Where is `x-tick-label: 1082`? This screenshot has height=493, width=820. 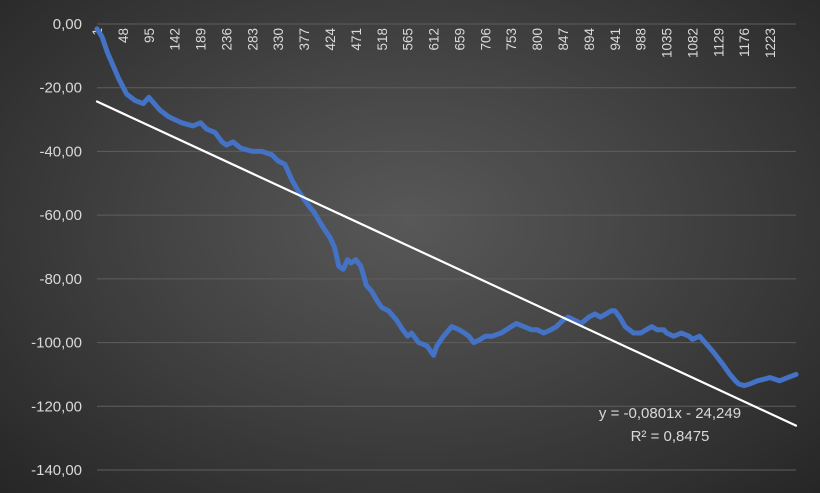
x-tick-label: 1082 is located at coordinates (692, 43).